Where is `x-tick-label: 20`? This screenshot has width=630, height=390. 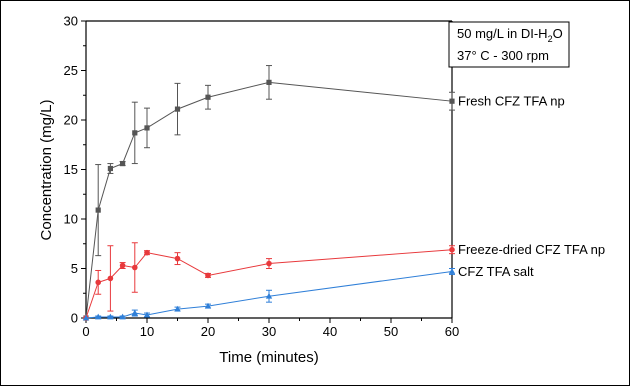
x-tick-label: 20 is located at coordinates (208, 331).